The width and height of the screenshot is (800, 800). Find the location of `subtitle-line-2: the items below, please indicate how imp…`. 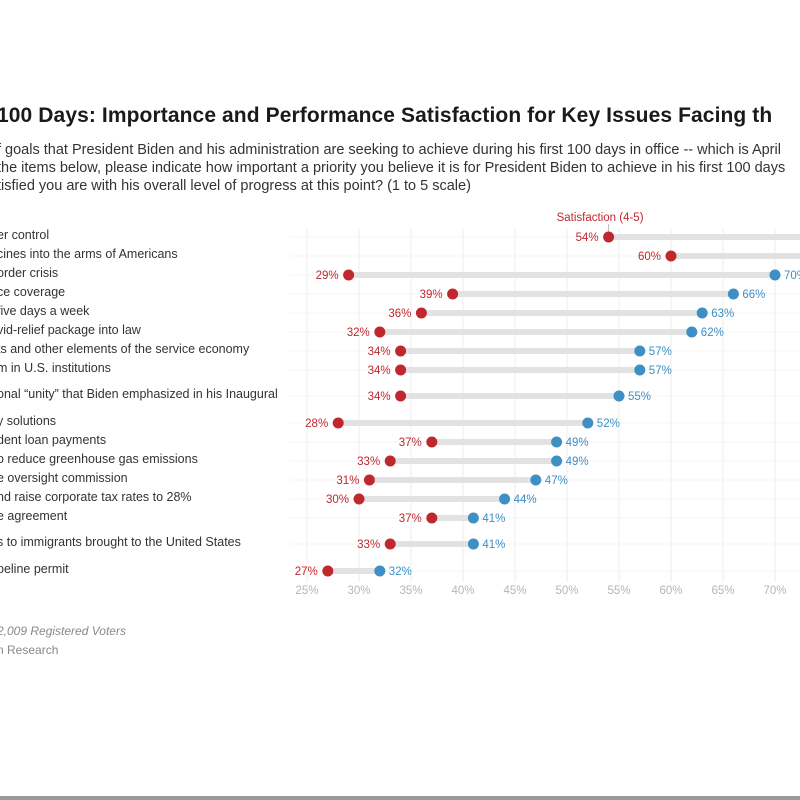

subtitle-line-2: the items below, please indicate how imp… is located at coordinates (393, 168).